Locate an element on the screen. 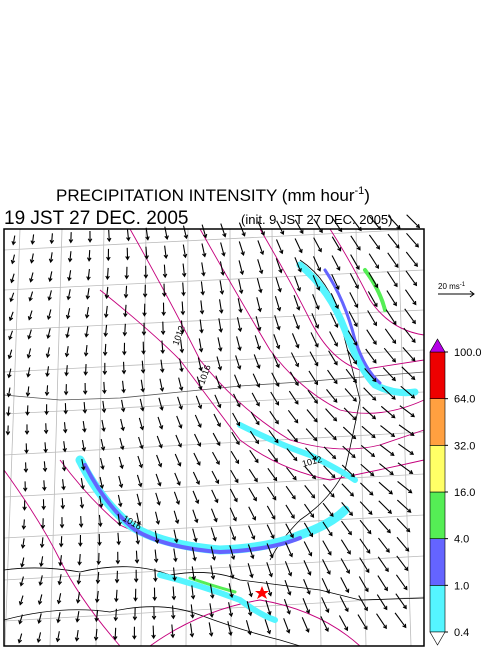 Image resolution: width=500 pixels, height=655 pixels. rain-band is located at coordinates (297, 452).